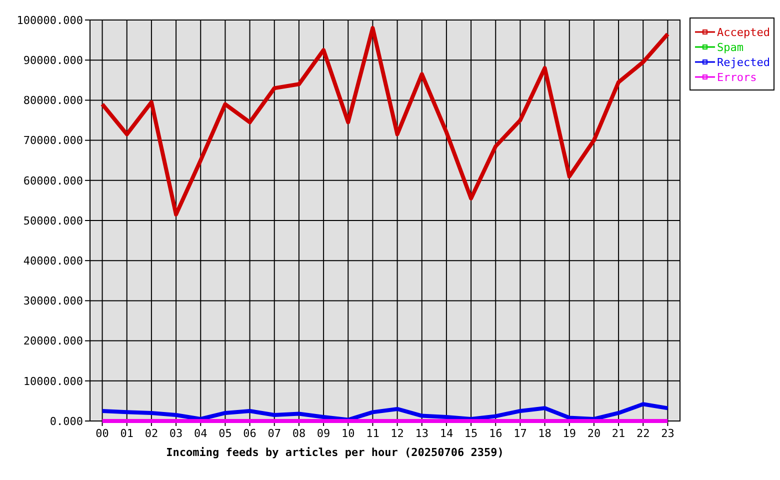 The image size is (780, 480). Describe the element at coordinates (249, 433) in the screenshot. I see `x-tick-label: 06` at that location.